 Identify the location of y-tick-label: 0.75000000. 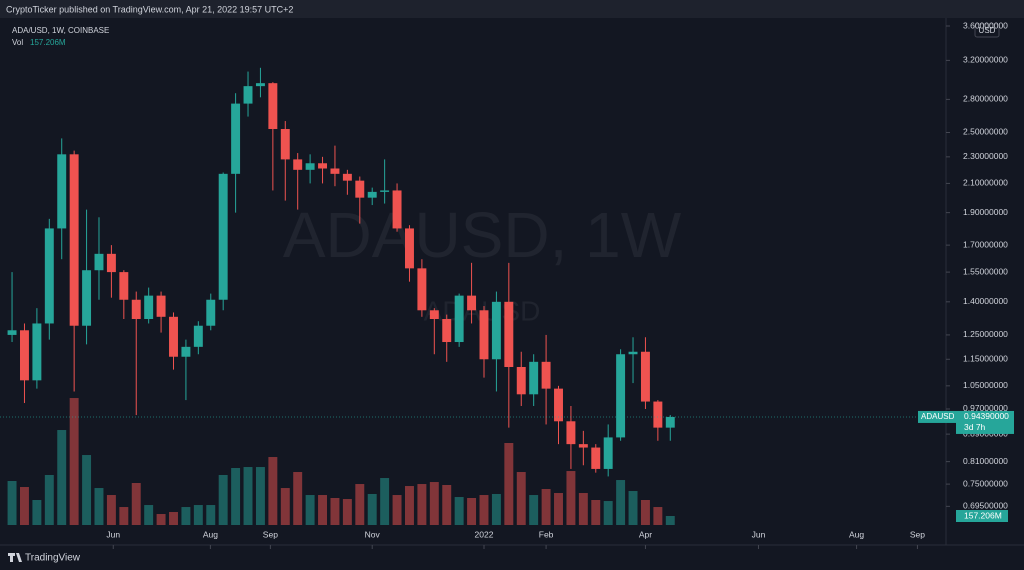
(985, 483).